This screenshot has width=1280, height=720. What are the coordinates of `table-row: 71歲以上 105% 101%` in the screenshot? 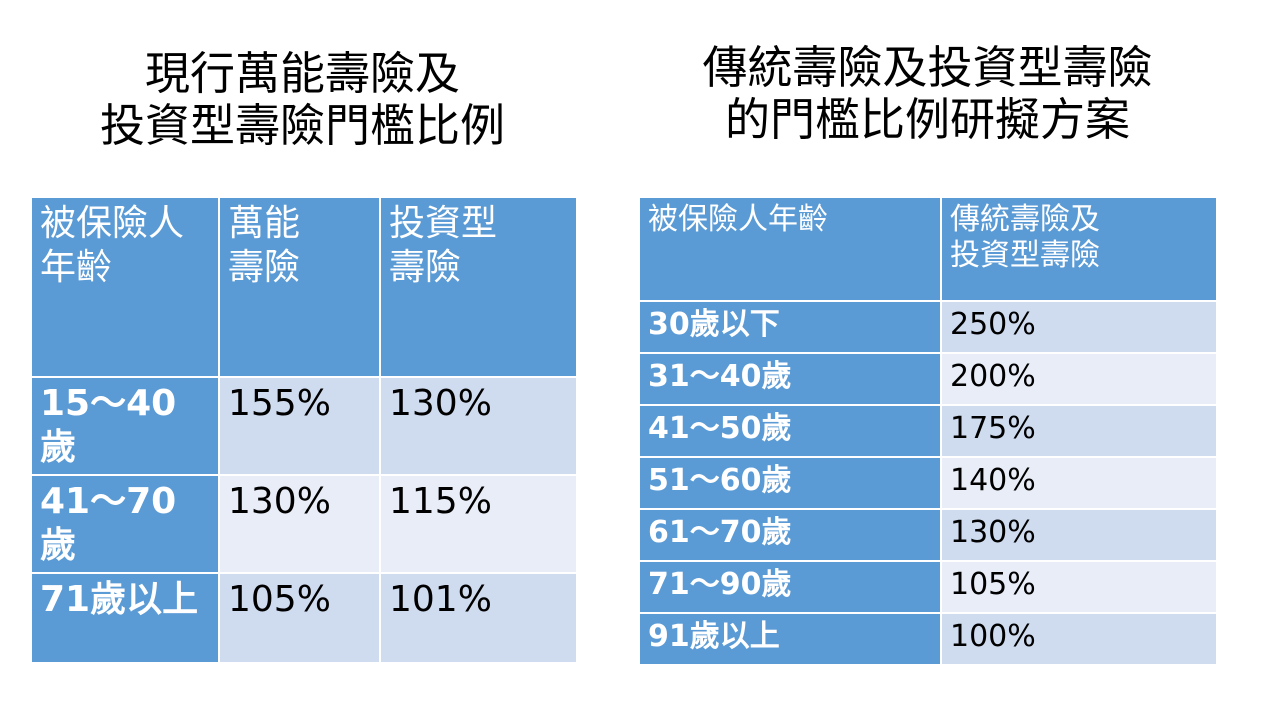 It's located at (304, 618).